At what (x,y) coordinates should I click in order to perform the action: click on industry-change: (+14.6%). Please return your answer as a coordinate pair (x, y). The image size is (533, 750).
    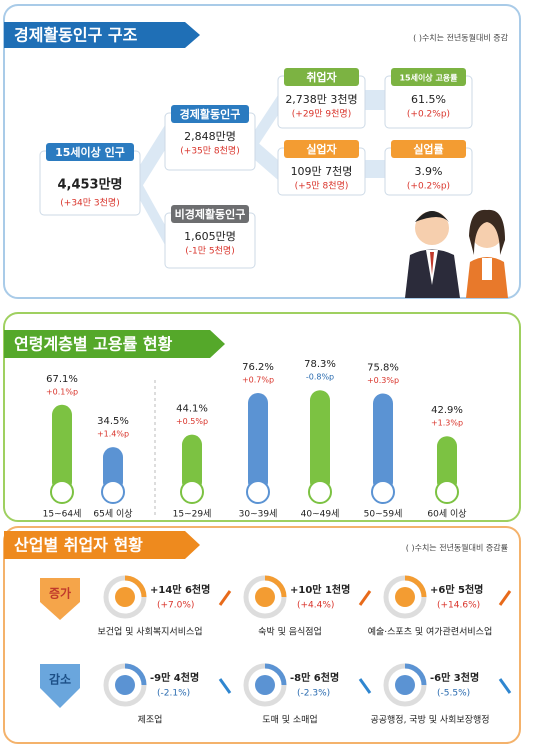
    Looking at the image, I should click on (458, 606).